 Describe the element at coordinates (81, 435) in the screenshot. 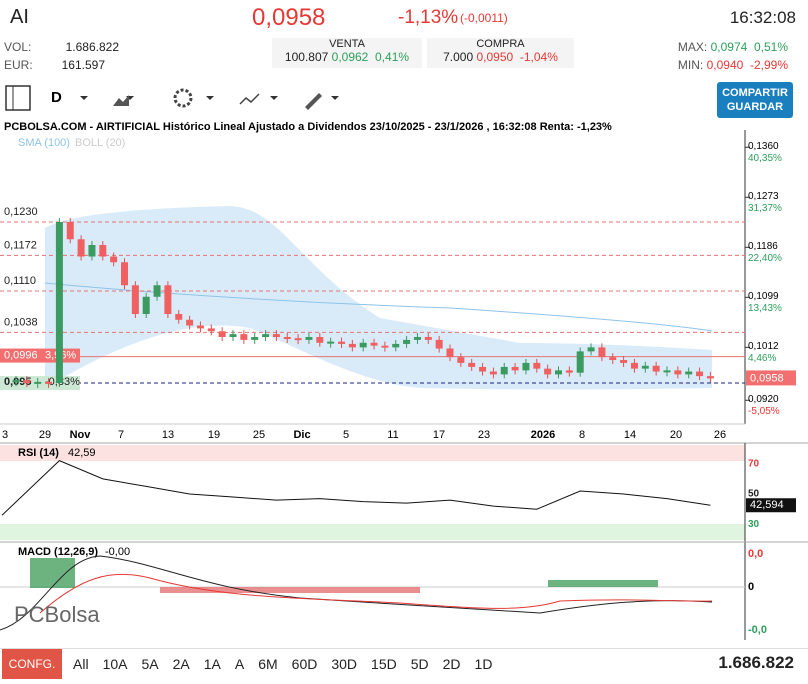

I see `x-tick-label: Nov` at that location.